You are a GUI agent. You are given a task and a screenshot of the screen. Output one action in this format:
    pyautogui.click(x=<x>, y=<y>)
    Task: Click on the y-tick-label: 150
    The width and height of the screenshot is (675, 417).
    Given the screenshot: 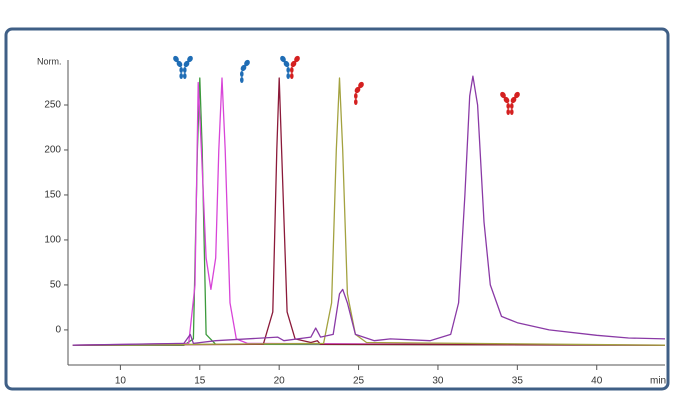 What is the action you would take?
    pyautogui.click(x=52, y=195)
    